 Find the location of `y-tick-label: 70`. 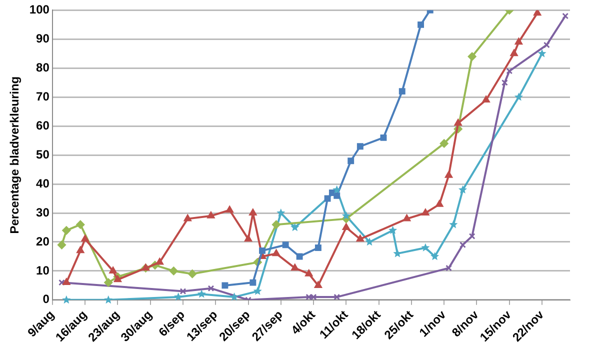

y-tick-label: 70 is located at coordinates (43, 96).